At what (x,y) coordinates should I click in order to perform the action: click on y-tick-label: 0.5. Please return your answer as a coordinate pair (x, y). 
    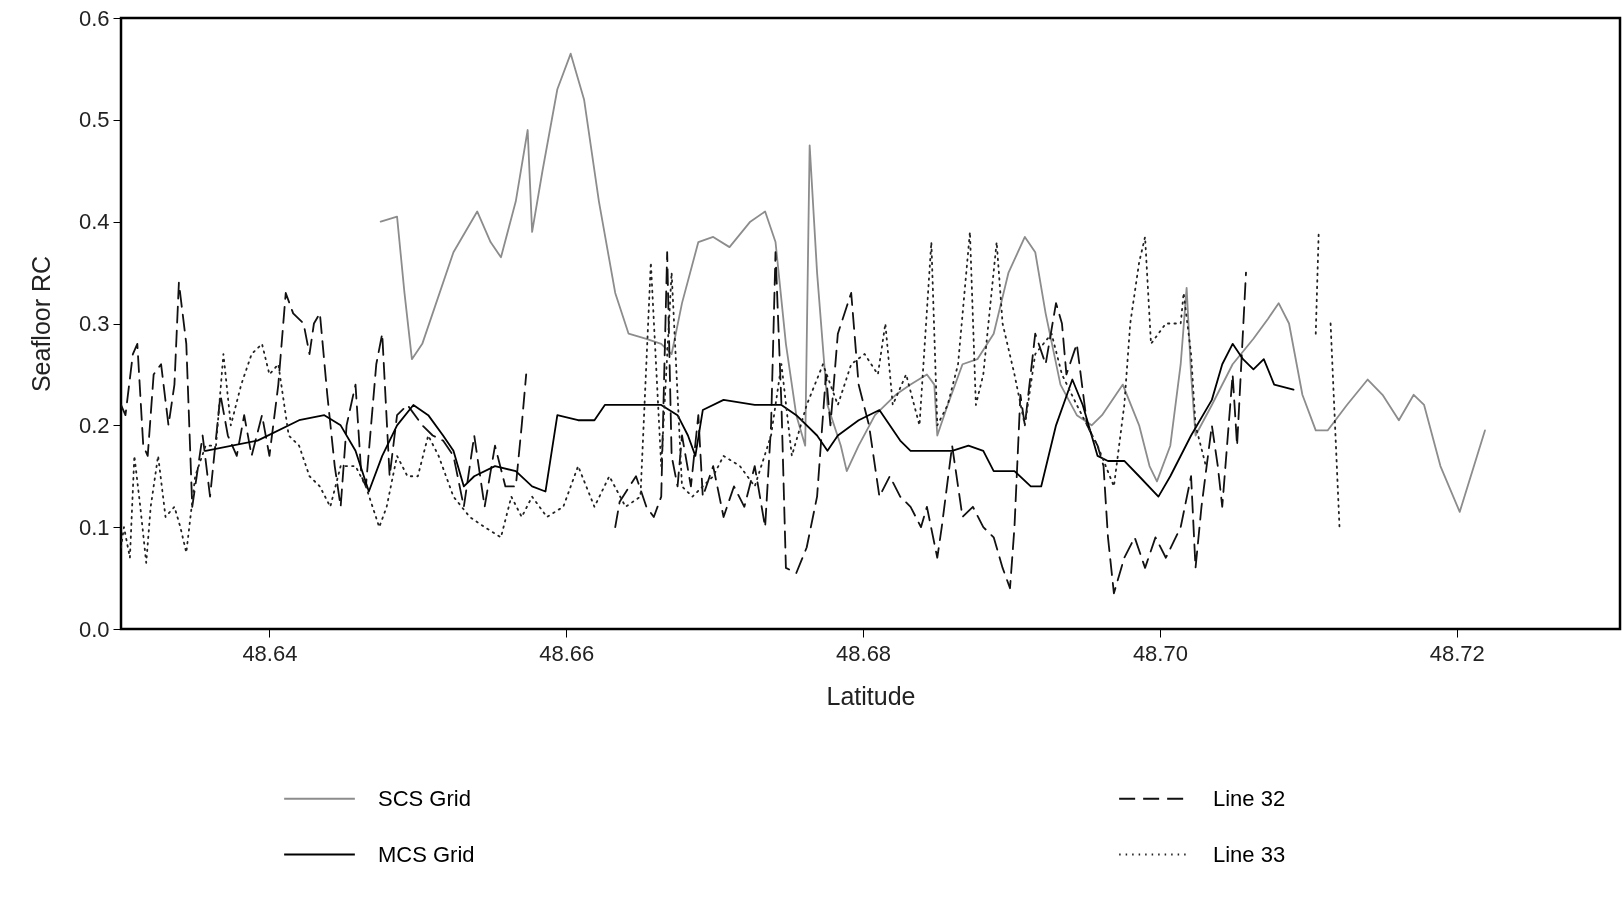
    Looking at the image, I should click on (94, 120).